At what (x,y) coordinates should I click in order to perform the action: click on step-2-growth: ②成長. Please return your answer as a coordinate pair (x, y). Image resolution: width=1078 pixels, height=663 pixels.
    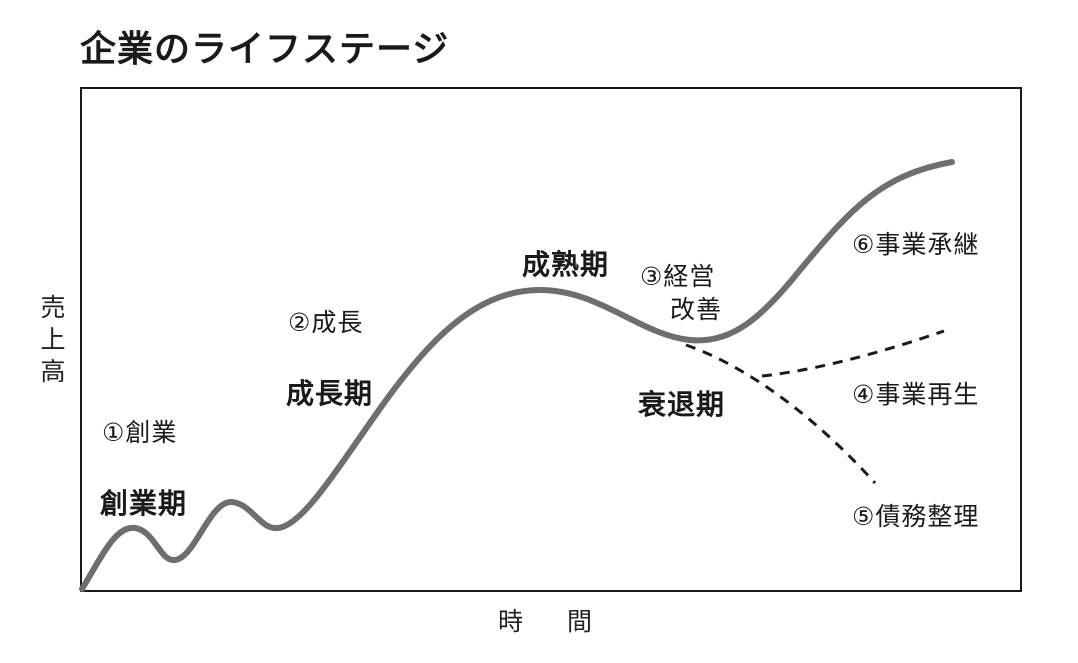
    Looking at the image, I should click on (326, 322).